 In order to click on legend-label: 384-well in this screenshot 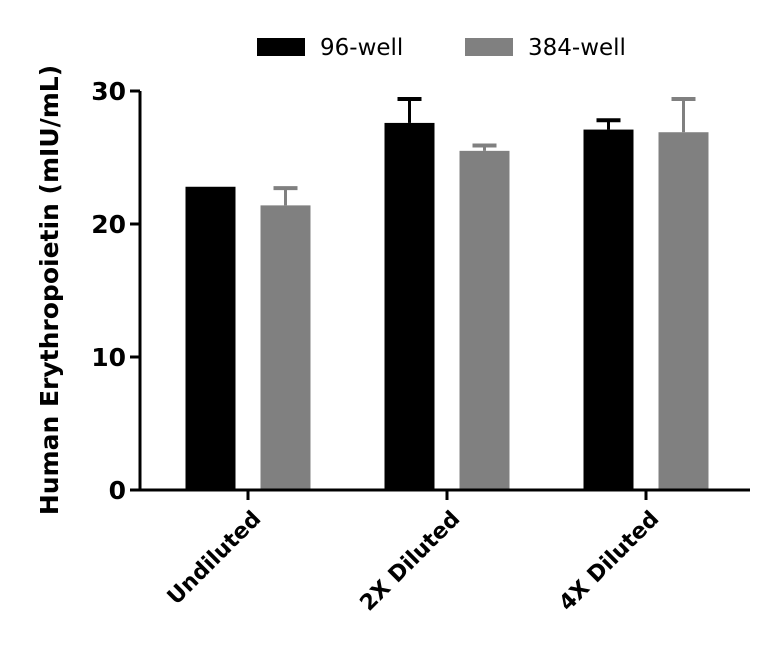, I will do `click(577, 48)`.